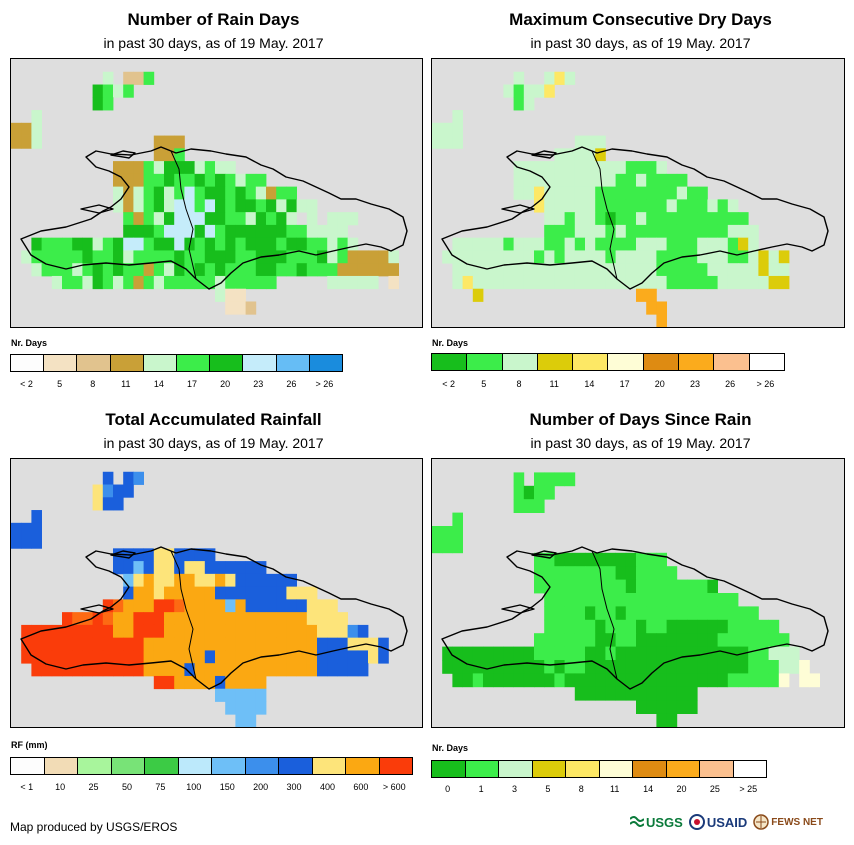 The image size is (854, 845). I want to click on legend-tick-label: 150, so click(227, 787).